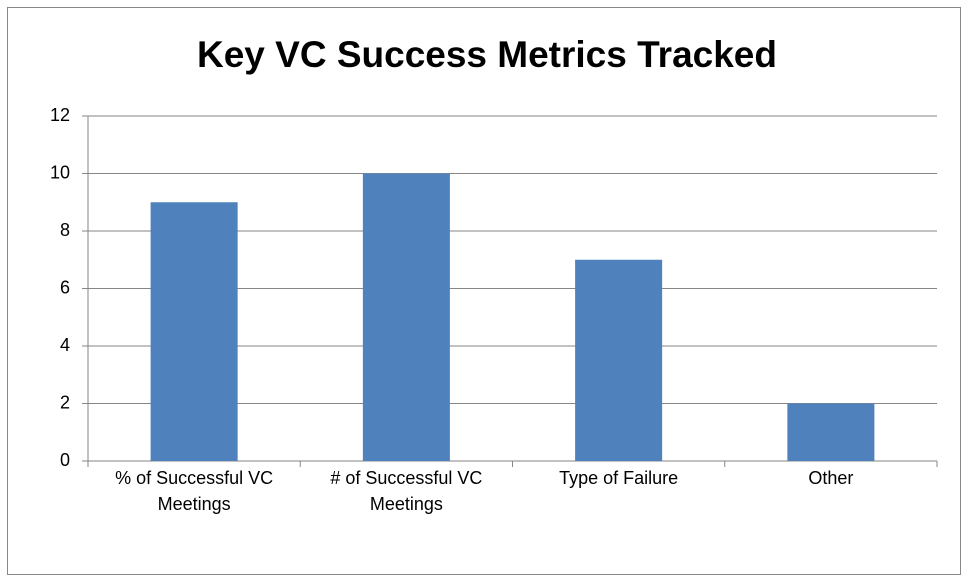  I want to click on y-tick-label: 4, so click(65, 345).